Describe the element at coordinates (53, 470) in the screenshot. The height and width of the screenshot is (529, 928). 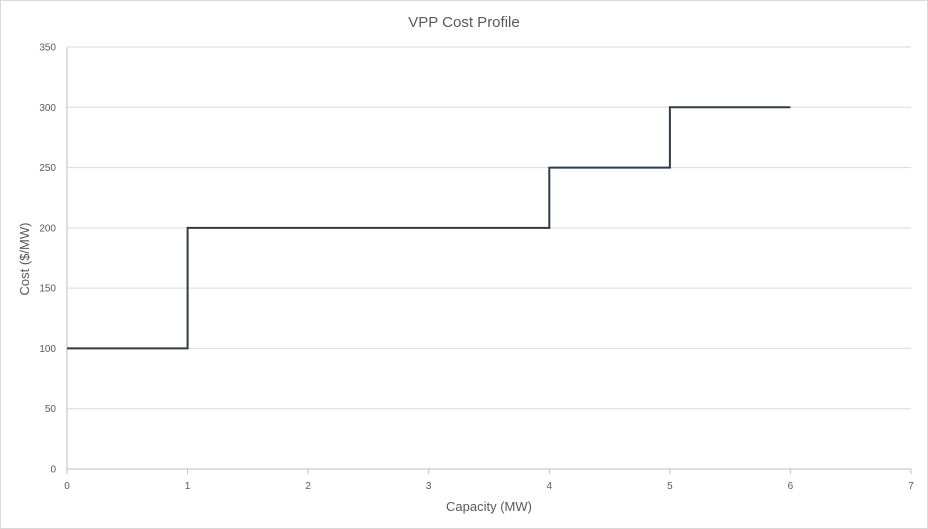
I see `y-tick-label: 0` at that location.